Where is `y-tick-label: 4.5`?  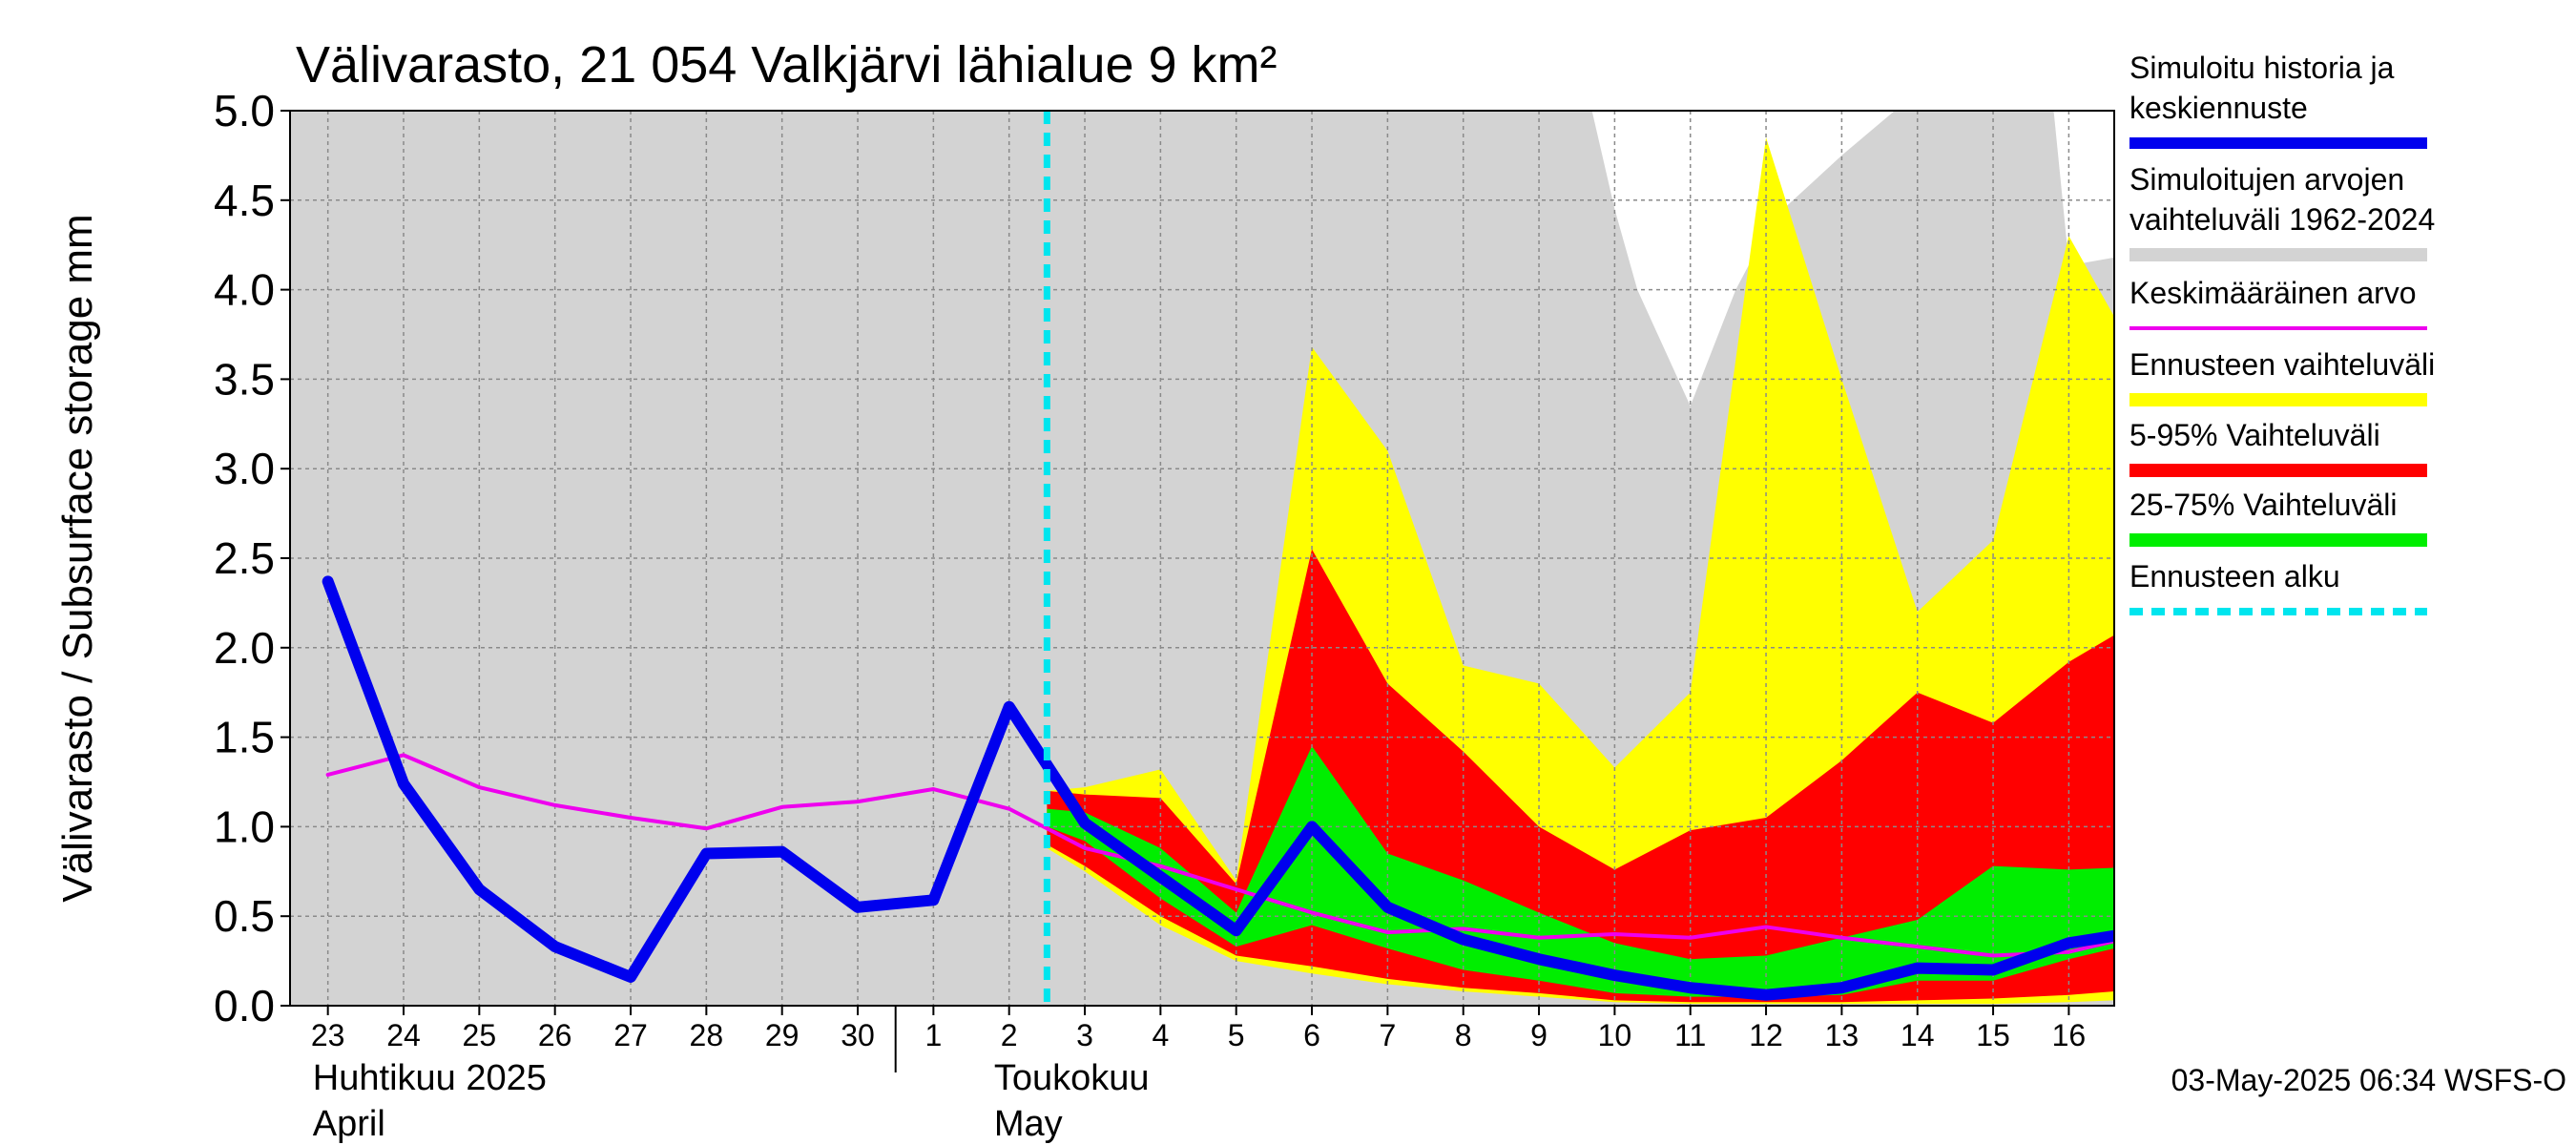 y-tick-label: 4.5 is located at coordinates (244, 200).